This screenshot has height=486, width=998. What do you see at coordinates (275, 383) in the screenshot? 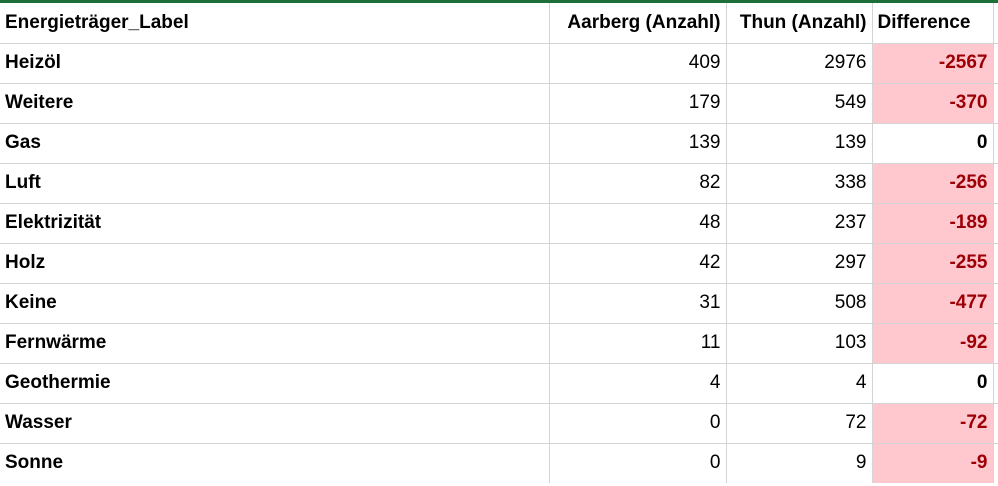
I see `label-cell: Geothermie` at bounding box center [275, 383].